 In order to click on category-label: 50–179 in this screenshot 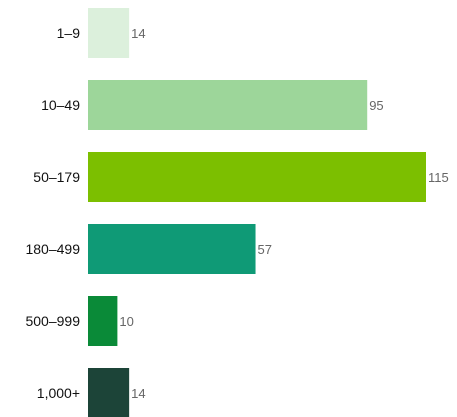, I will do `click(56, 177)`.